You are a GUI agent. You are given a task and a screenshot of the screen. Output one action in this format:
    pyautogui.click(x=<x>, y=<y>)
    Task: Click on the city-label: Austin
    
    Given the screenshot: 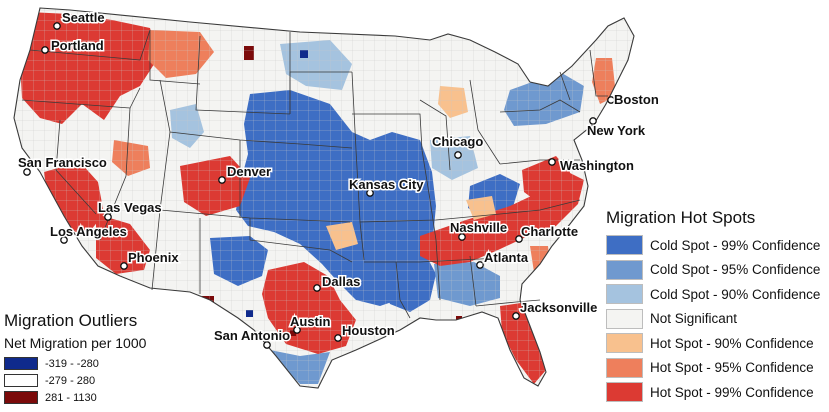 What is the action you would take?
    pyautogui.click(x=310, y=321)
    